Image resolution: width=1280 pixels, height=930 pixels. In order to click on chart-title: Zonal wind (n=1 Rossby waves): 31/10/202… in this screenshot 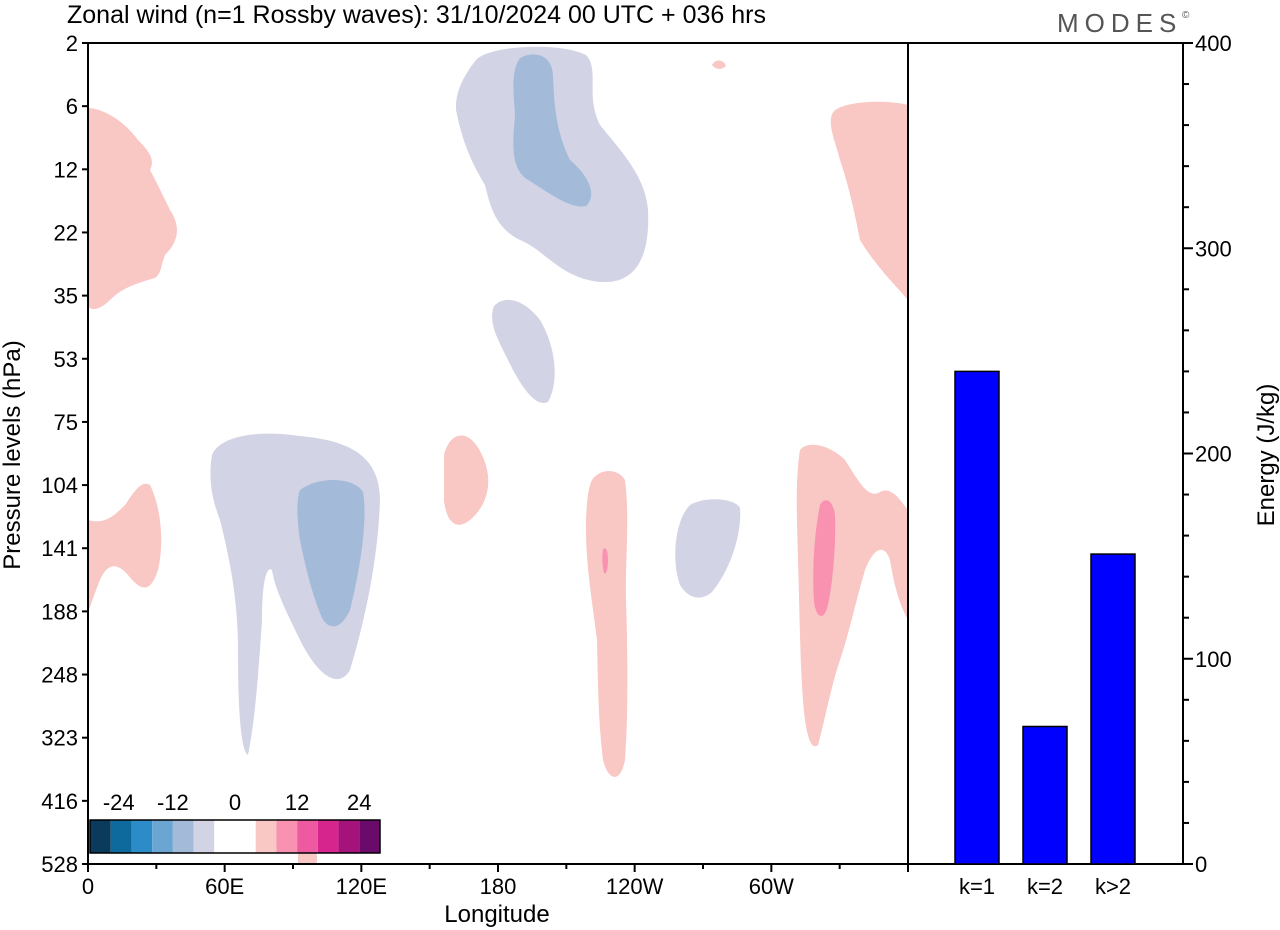, I will do `click(416, 15)`.